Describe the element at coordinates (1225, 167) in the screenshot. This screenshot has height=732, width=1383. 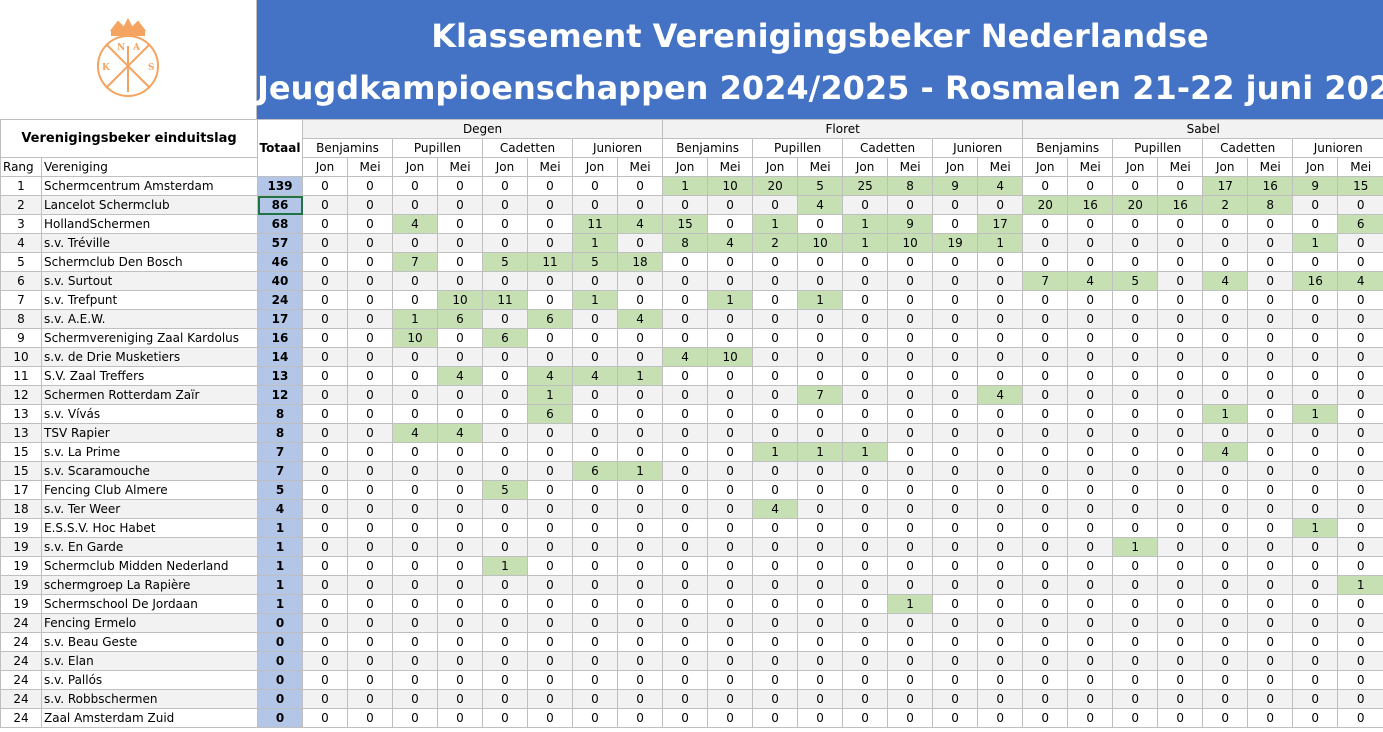
I see `gender-header: Jon` at that location.